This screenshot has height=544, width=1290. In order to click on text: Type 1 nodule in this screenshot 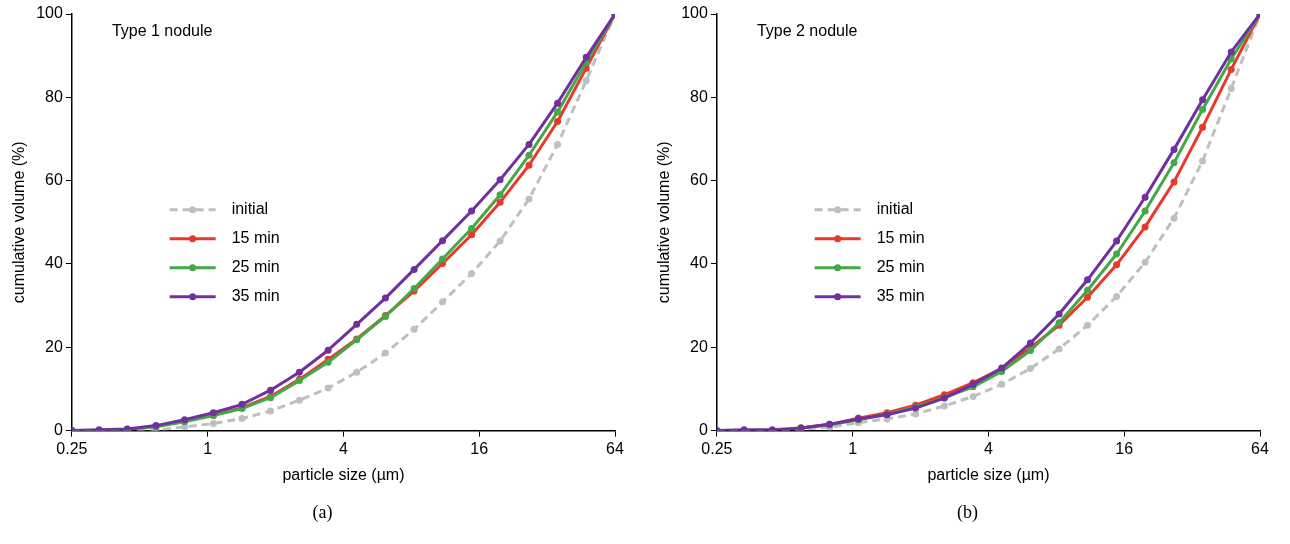, I will do `click(162, 31)`.